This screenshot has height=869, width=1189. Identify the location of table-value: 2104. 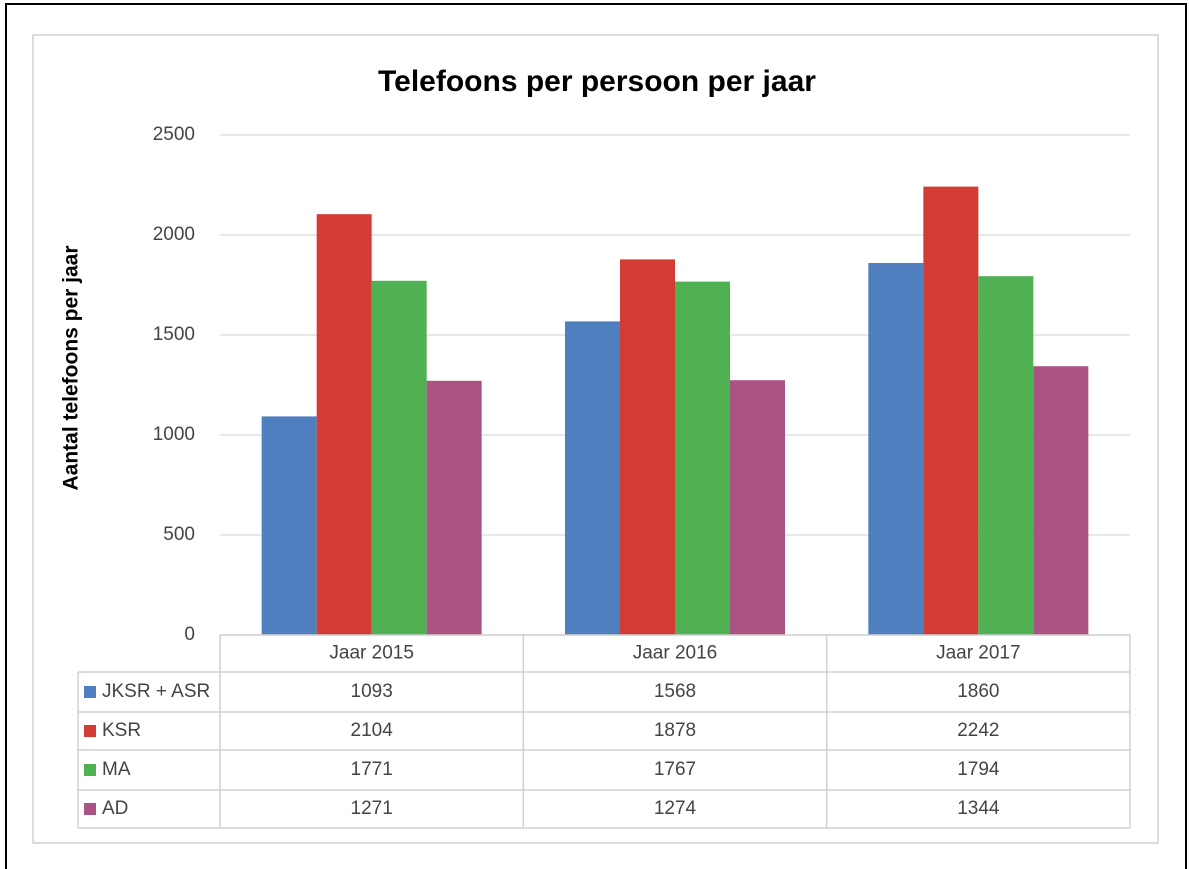
(372, 730).